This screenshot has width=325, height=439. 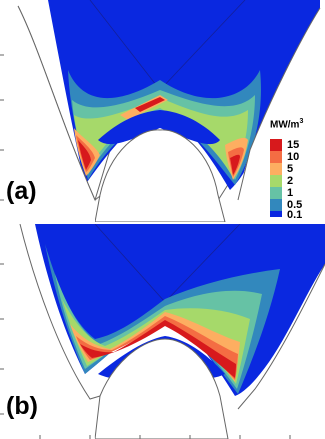 I want to click on legend-label: 0.1, so click(x=295, y=215).